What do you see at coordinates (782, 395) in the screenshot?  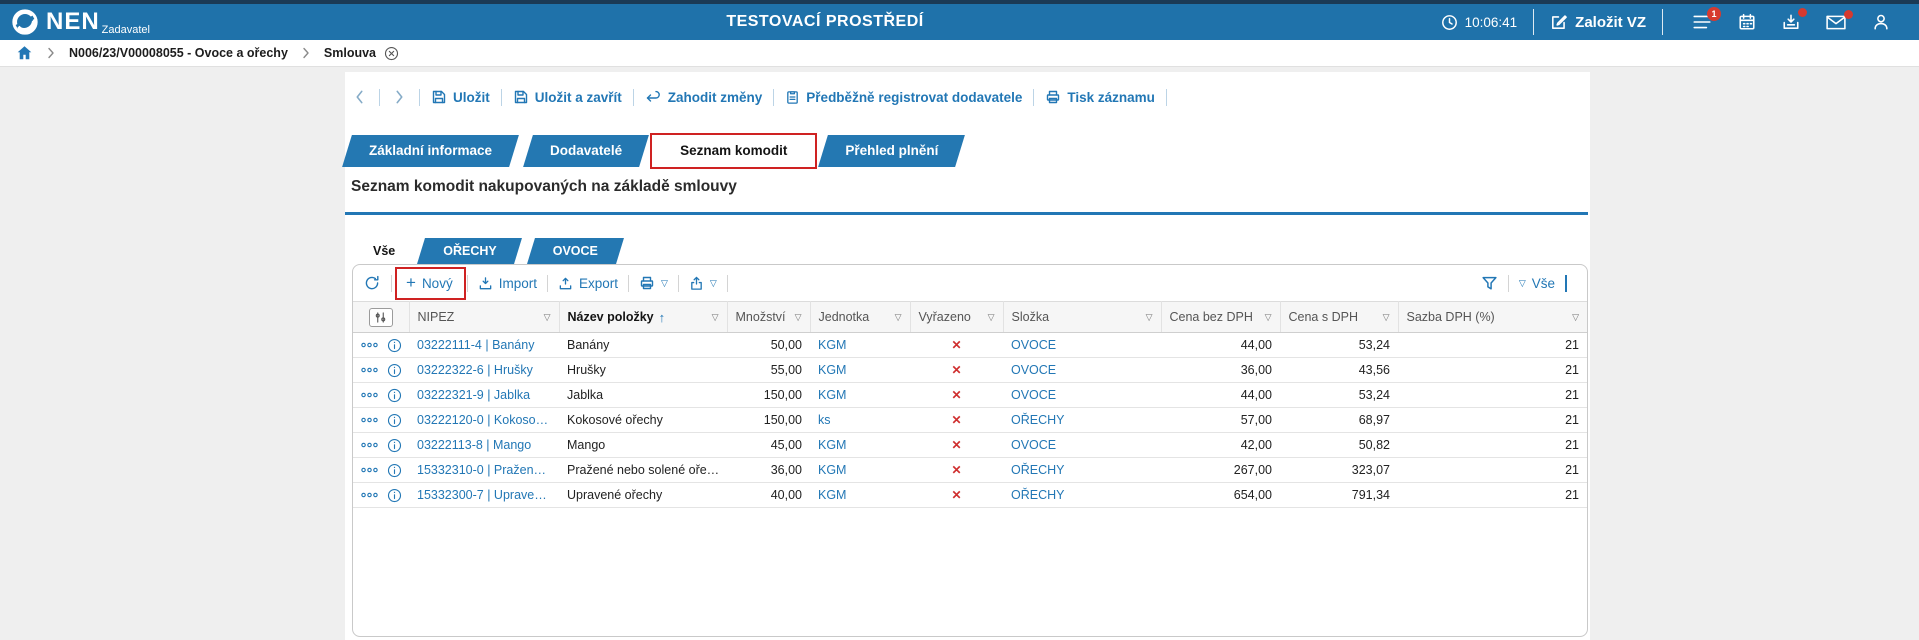 I see `quantity-value: 150,00` at bounding box center [782, 395].